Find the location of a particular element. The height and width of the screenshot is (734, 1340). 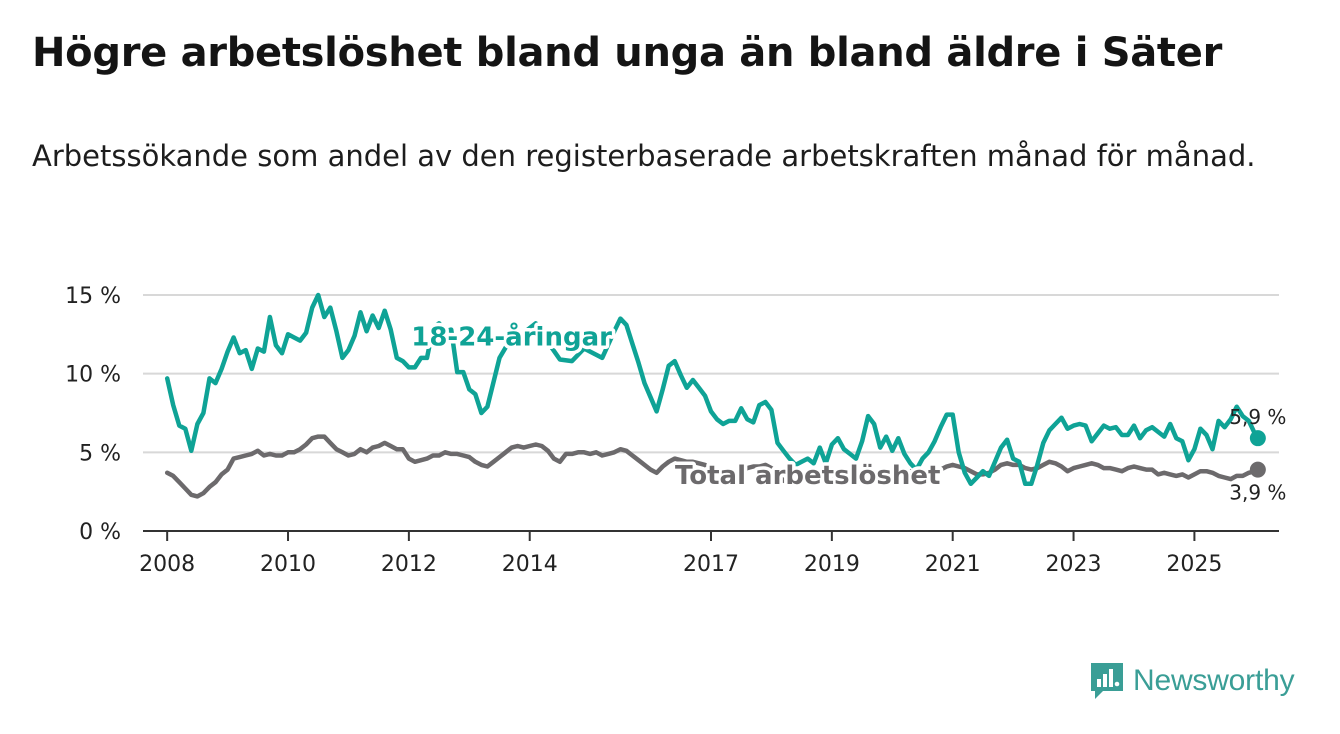

end-label-total: 3,9 % is located at coordinates (1257, 493).